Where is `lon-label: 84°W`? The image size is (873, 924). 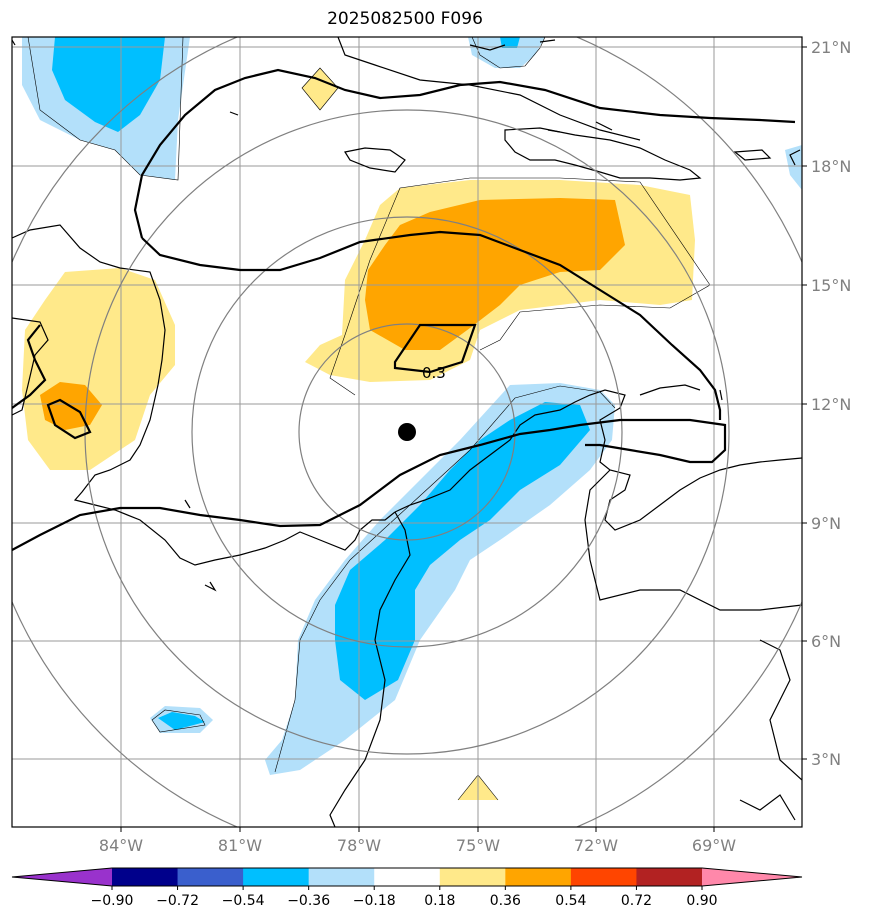
lon-label: 84°W is located at coordinates (121, 845).